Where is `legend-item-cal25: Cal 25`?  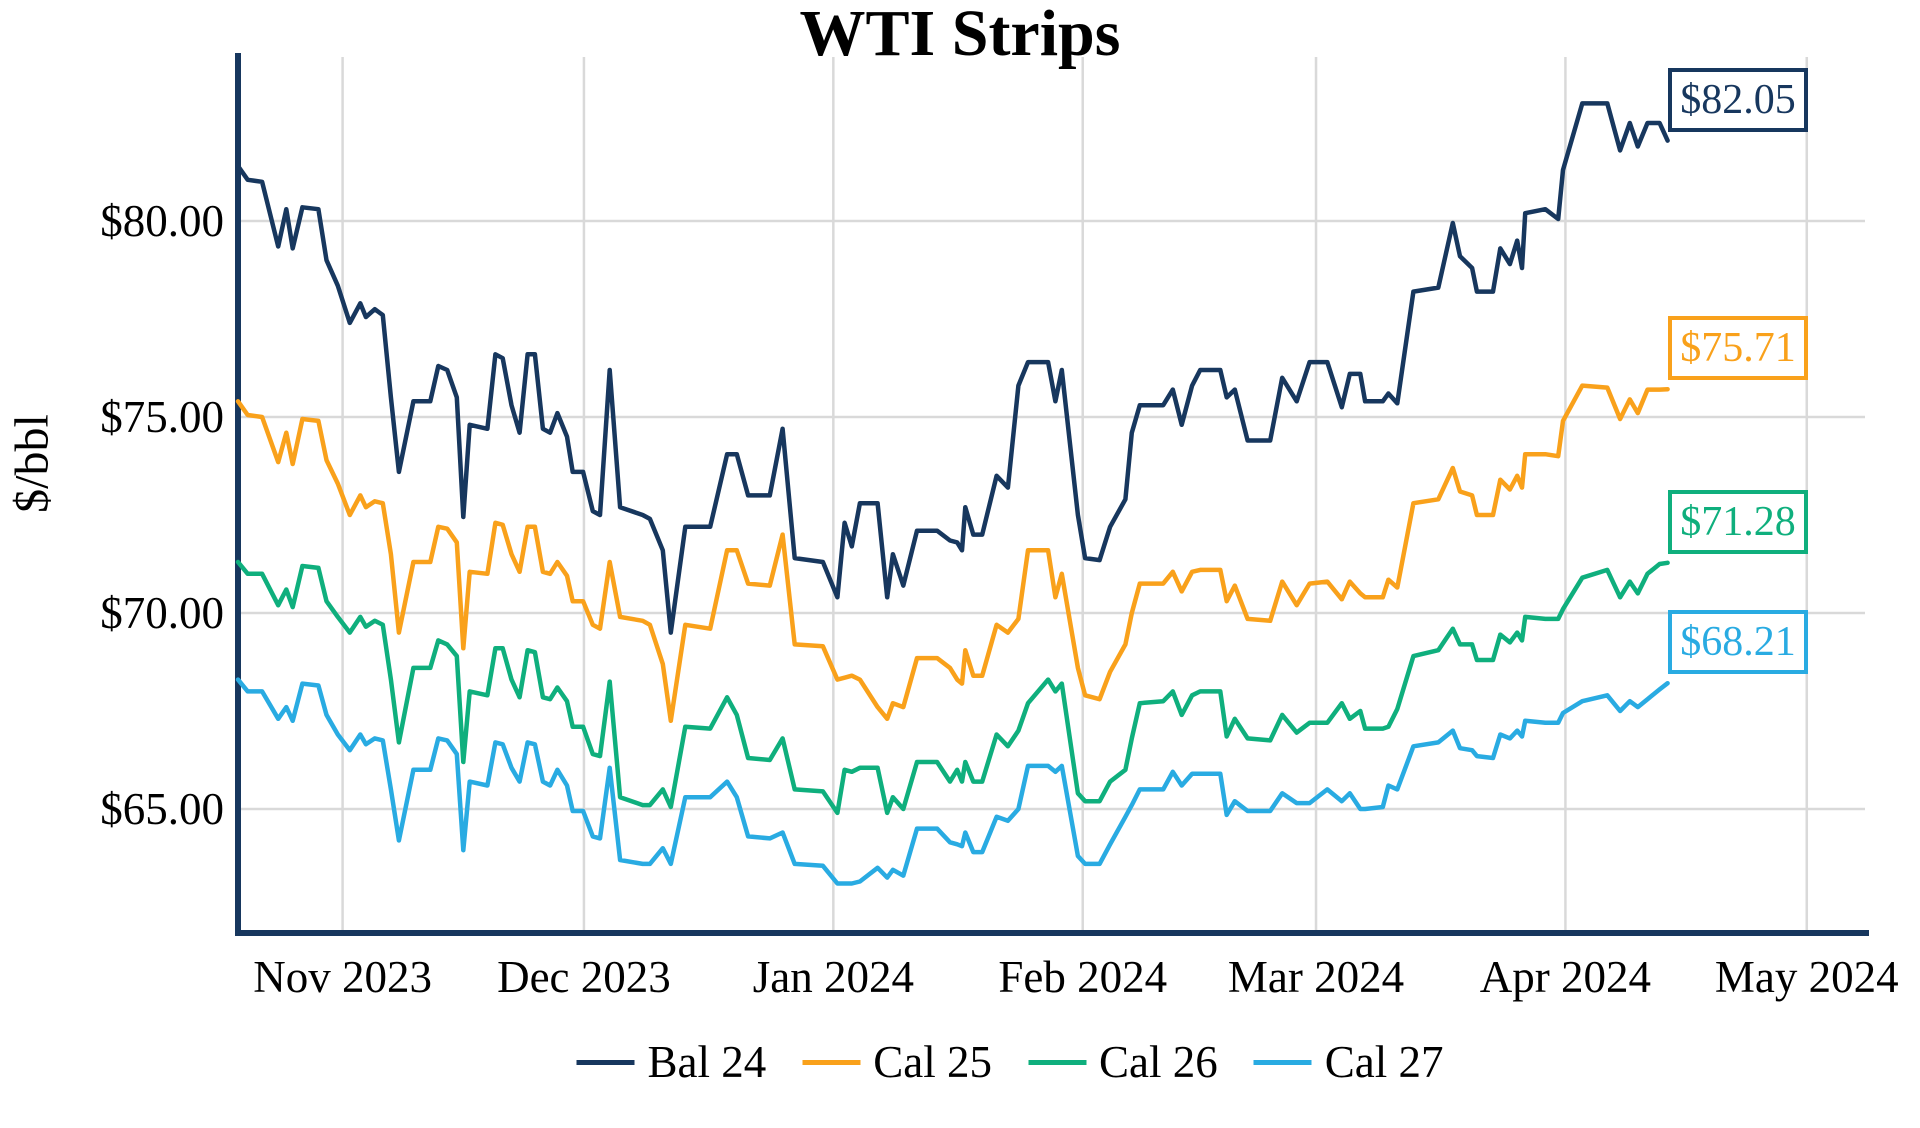 legend-item-cal25: Cal 25 is located at coordinates (897, 1062).